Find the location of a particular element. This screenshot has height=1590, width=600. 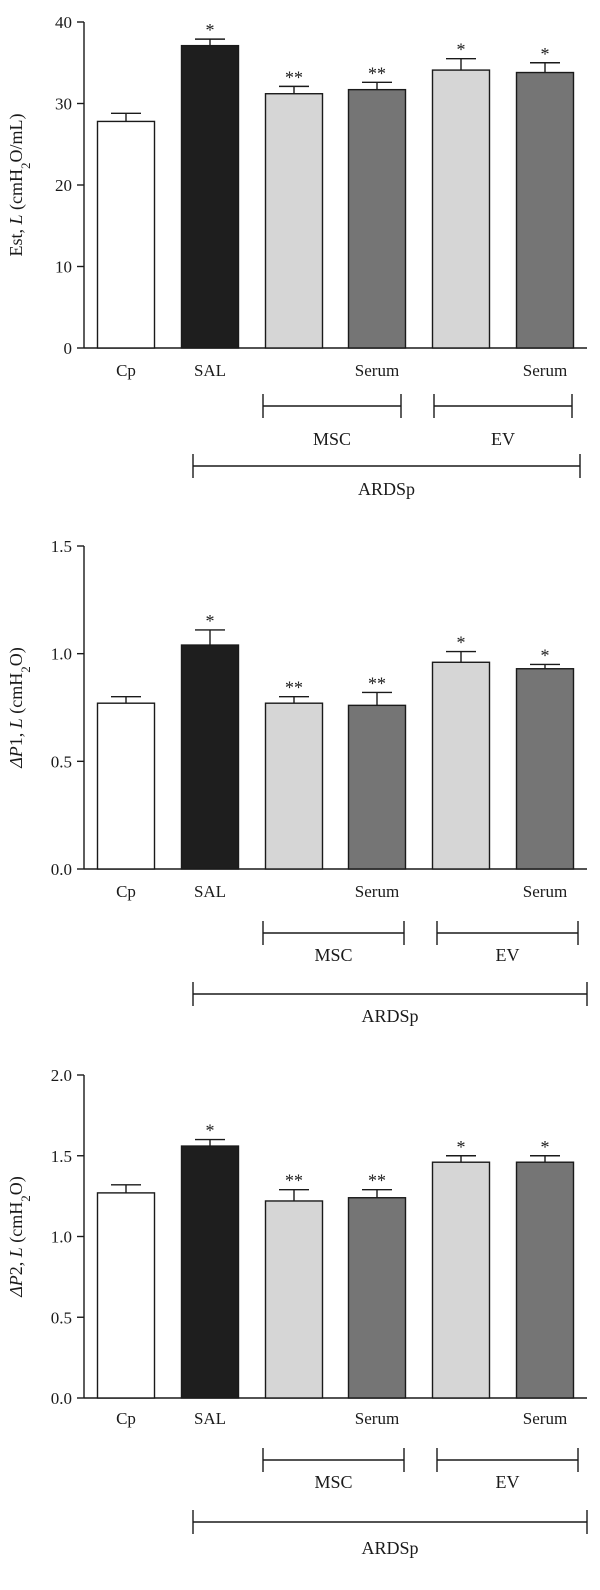

y-tick-label: 0 is located at coordinates (68, 348).